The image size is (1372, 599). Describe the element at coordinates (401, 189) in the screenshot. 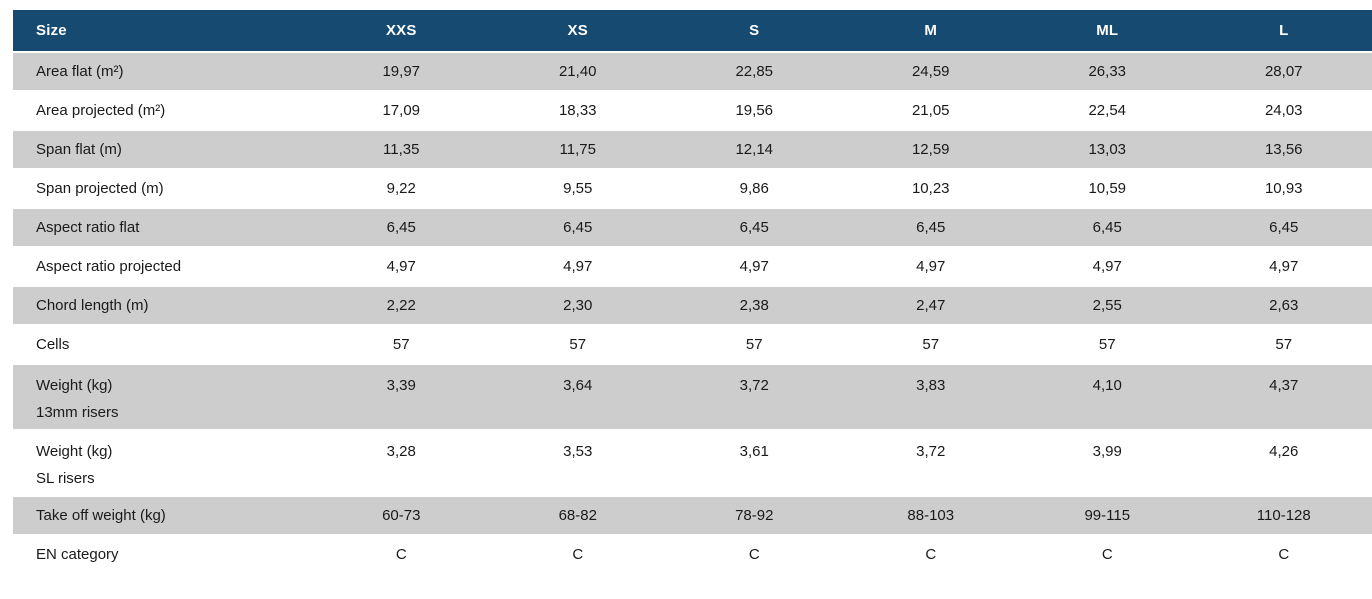

I see `value-cell: 9,22` at that location.